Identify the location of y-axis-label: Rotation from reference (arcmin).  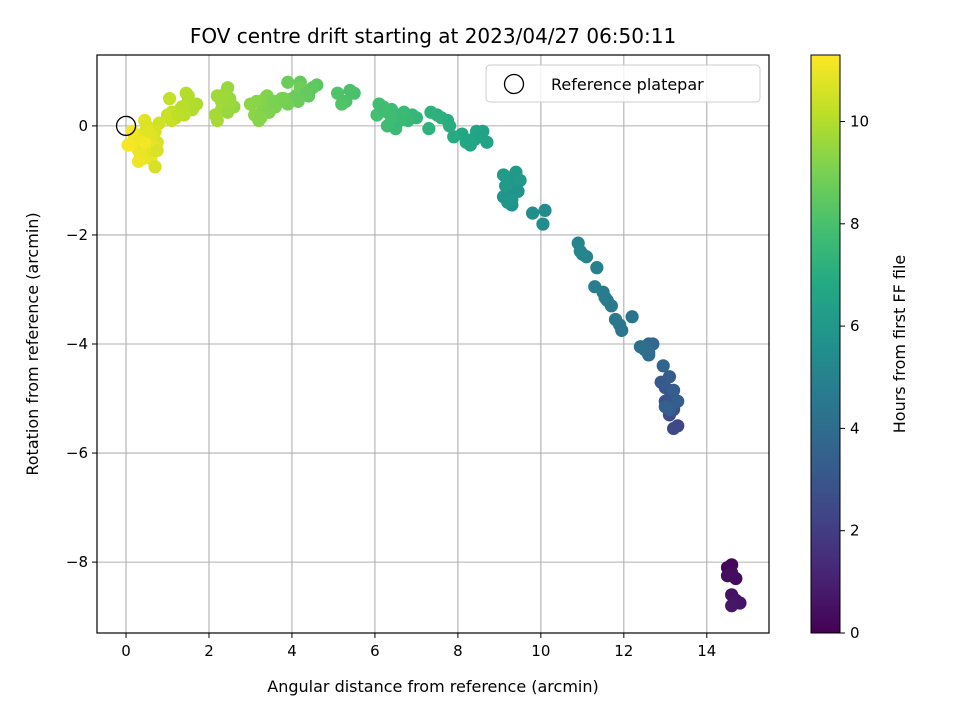
(32, 343).